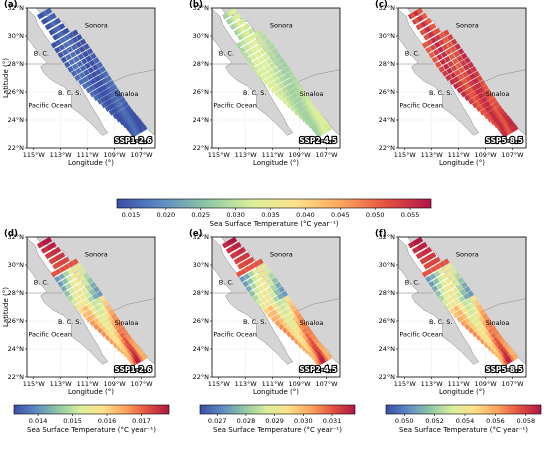  What do you see at coordinates (381, 5) in the screenshot?
I see `panel-letter: (c)` at bounding box center [381, 5].